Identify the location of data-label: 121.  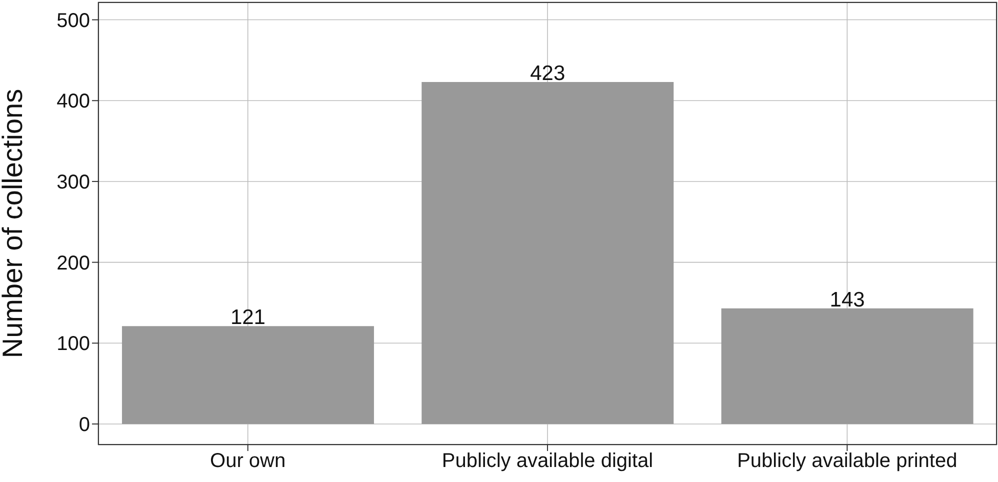
(248, 318).